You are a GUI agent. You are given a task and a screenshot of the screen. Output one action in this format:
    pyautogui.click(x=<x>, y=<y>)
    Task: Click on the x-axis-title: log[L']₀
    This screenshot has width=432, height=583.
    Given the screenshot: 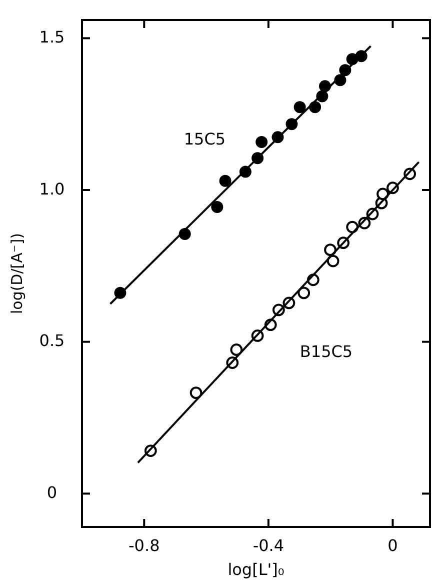 What is the action you would take?
    pyautogui.click(x=256, y=569)
    